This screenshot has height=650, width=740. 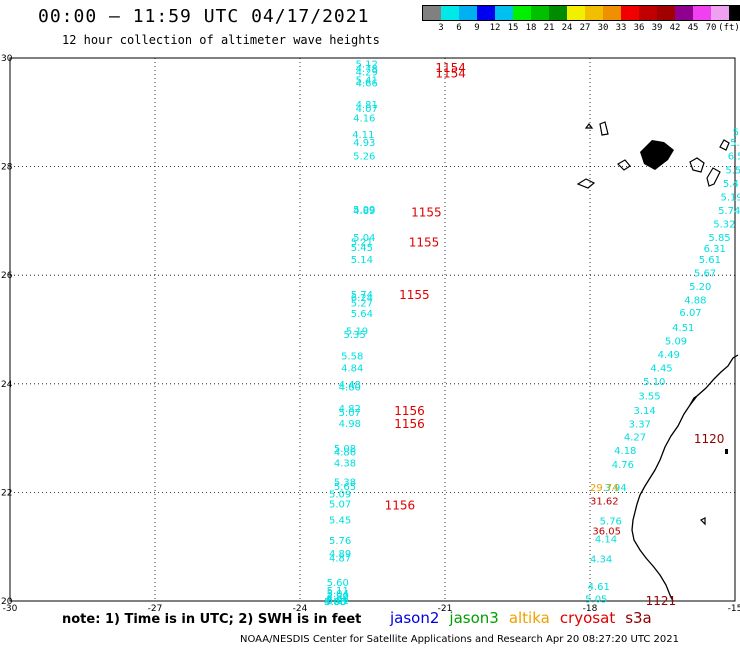 What do you see at coordinates (340, 554) in the screenshot?
I see `wave-height-label: 4.89` at bounding box center [340, 554].